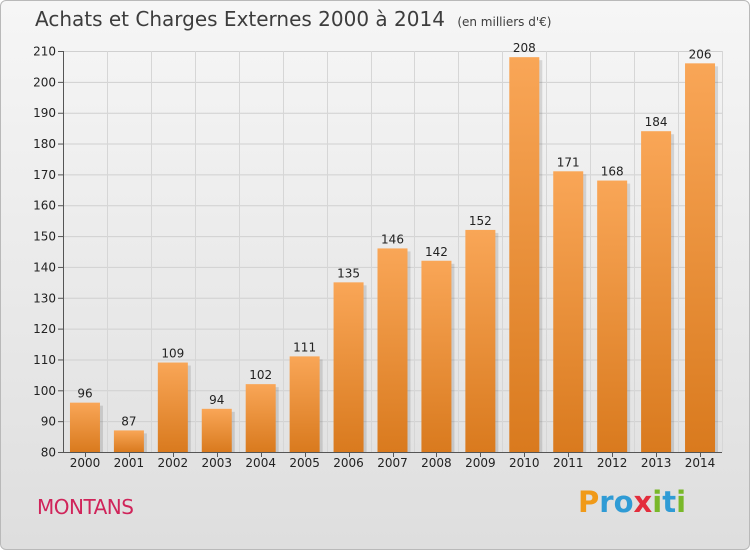 The height and width of the screenshot is (550, 750). What do you see at coordinates (504, 22) in the screenshot?
I see `unit-subtitle: (en milliers d'€)` at bounding box center [504, 22].